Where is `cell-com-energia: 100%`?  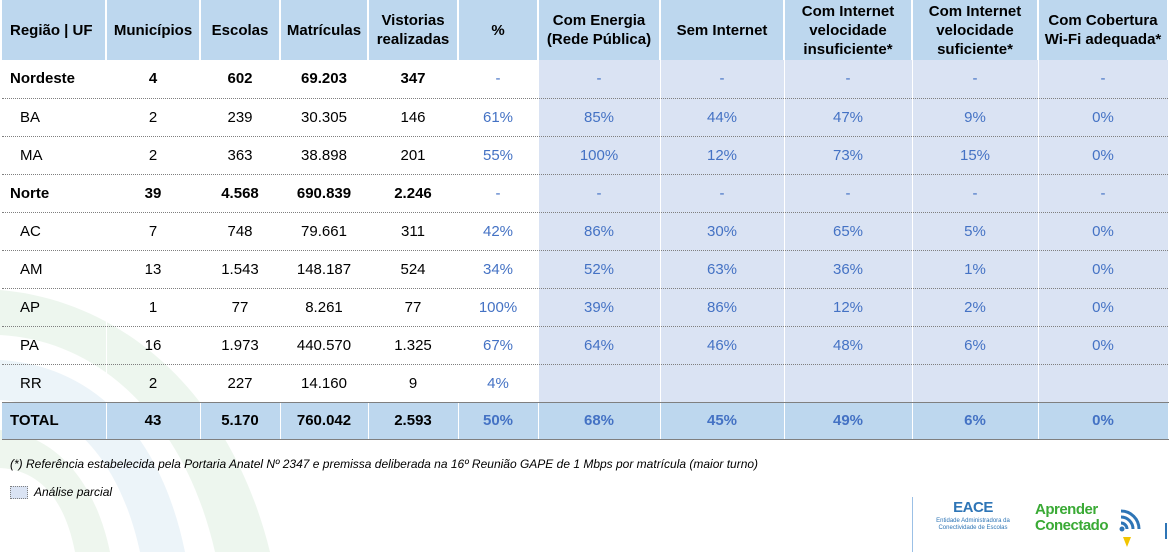 cell-com-energia: 100% is located at coordinates (599, 155).